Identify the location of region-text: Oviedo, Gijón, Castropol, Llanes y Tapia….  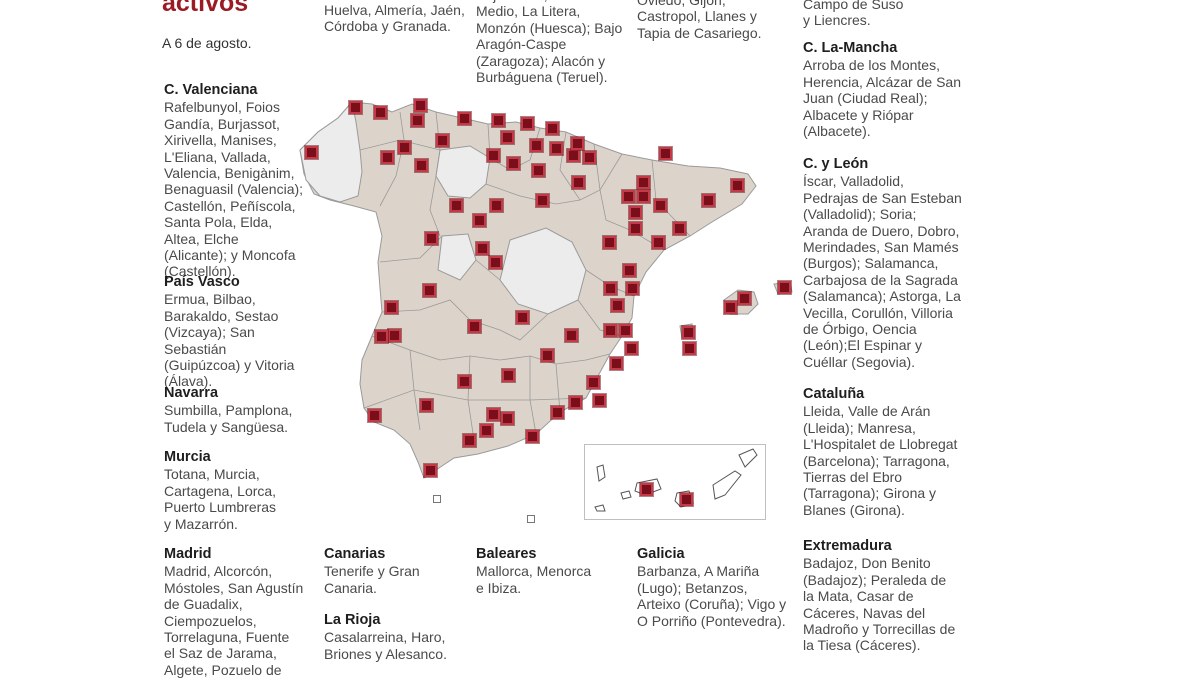
(699, 20).